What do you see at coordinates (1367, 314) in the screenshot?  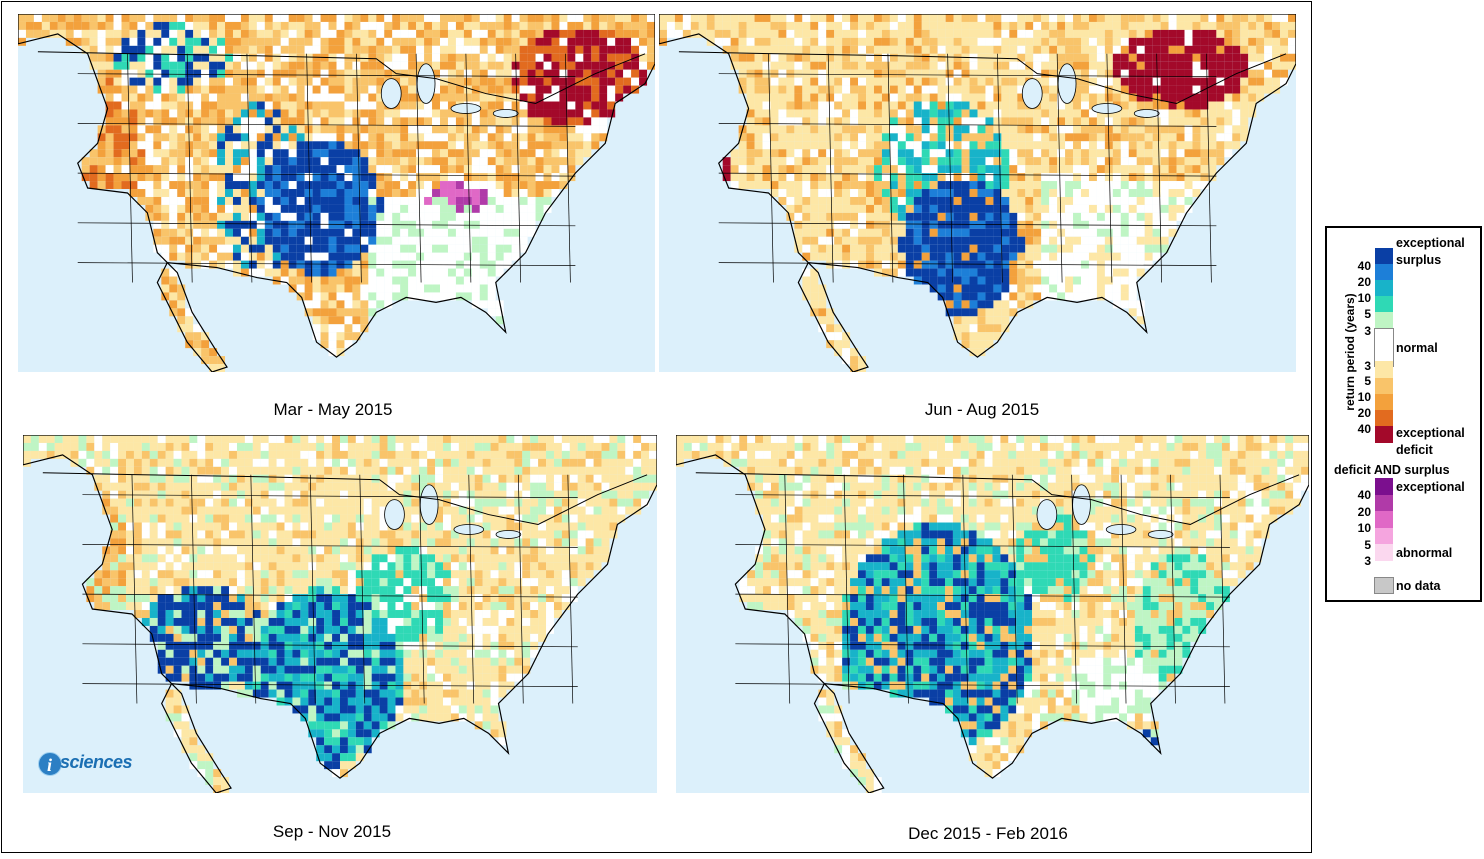 I see `surplus-tick-5: 5` at bounding box center [1367, 314].